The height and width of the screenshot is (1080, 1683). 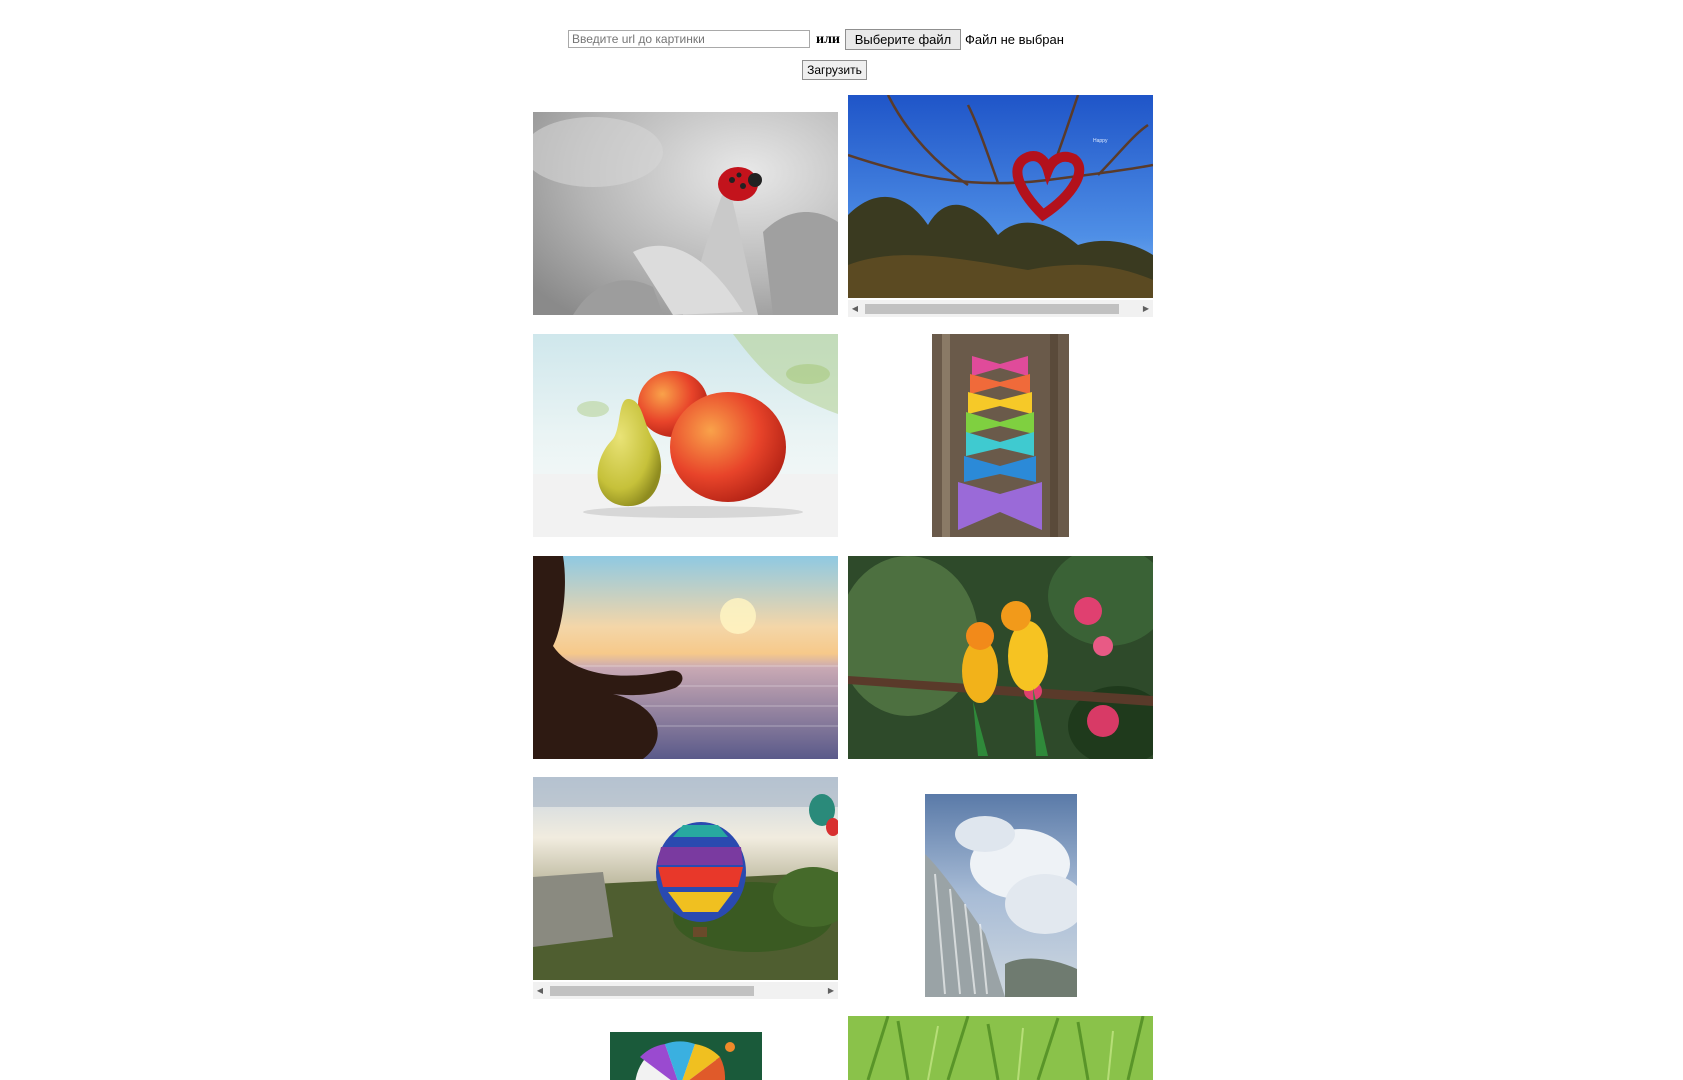 I want to click on apple-pear-photo, so click(x=685, y=435).